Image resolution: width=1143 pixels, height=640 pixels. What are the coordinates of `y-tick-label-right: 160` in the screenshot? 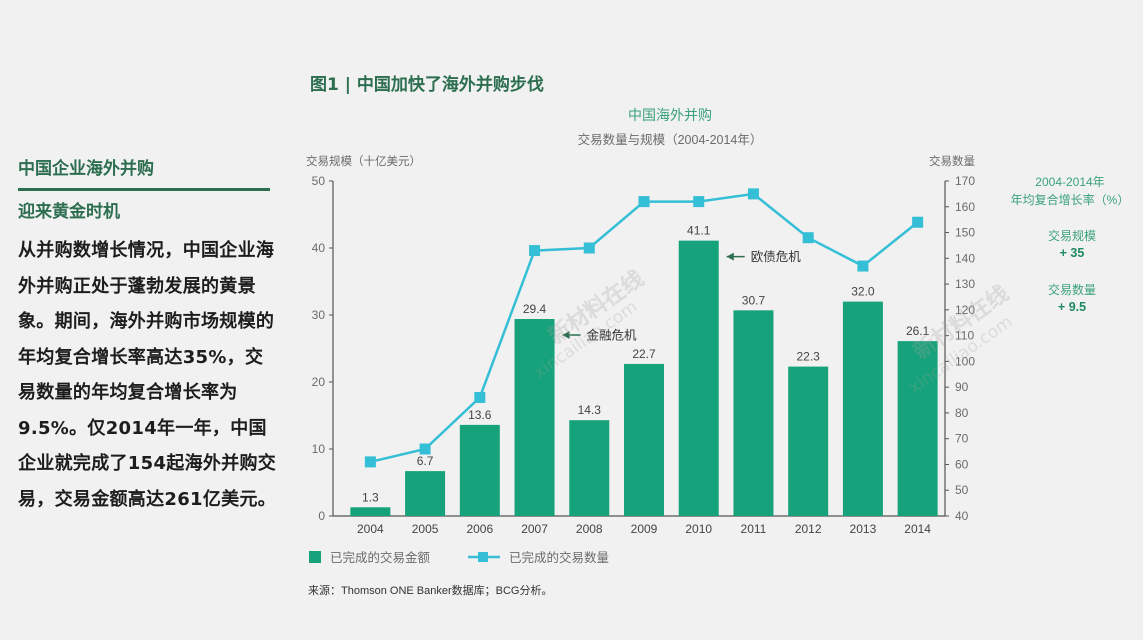 It's located at (965, 207).